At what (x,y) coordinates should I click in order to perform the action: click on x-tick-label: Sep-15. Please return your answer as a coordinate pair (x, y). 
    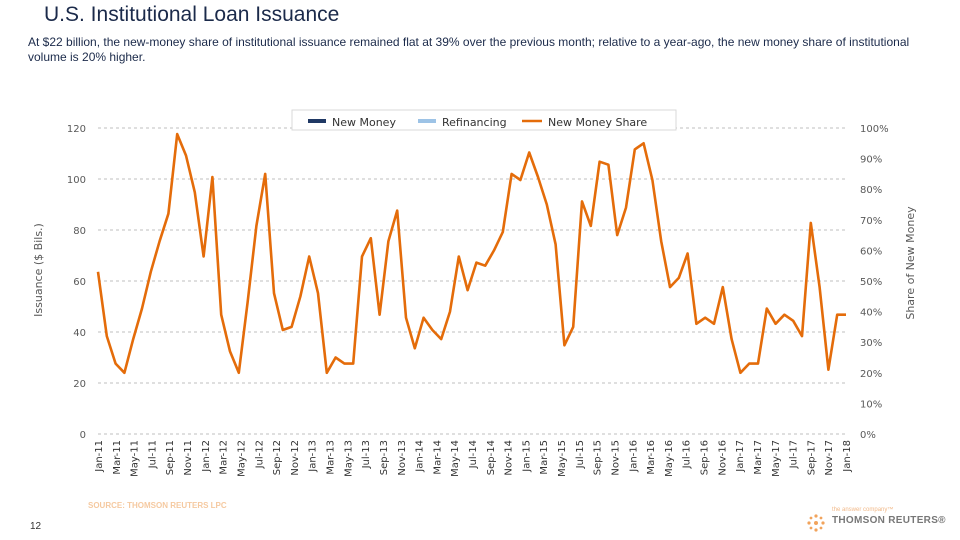
    Looking at the image, I should click on (598, 457).